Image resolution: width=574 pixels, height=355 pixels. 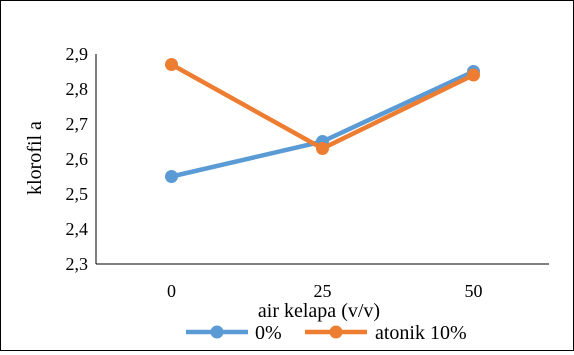 I want to click on y-axis-label: klorofil a, so click(x=35, y=158).